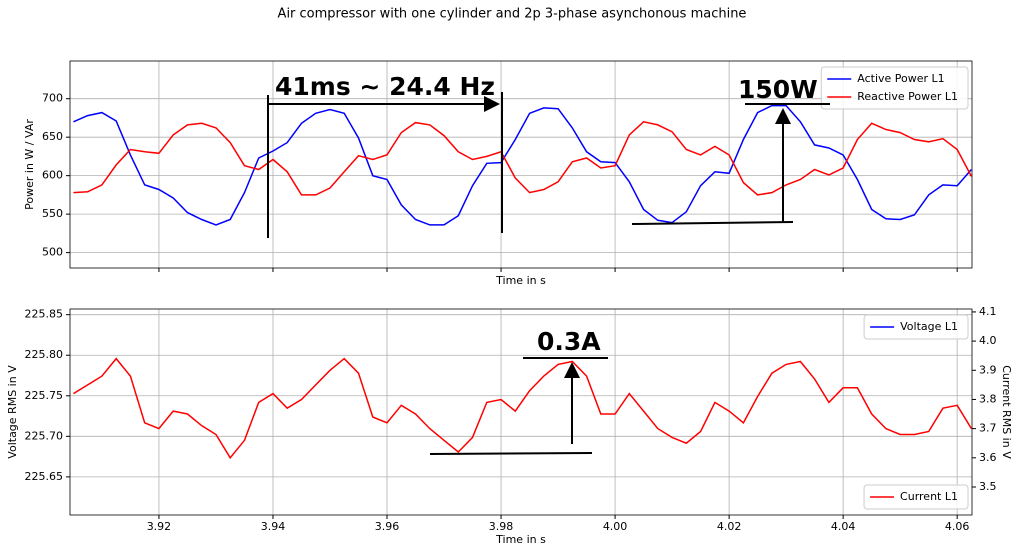  I want to click on y2-tick-label: 3.6, so click(988, 457).